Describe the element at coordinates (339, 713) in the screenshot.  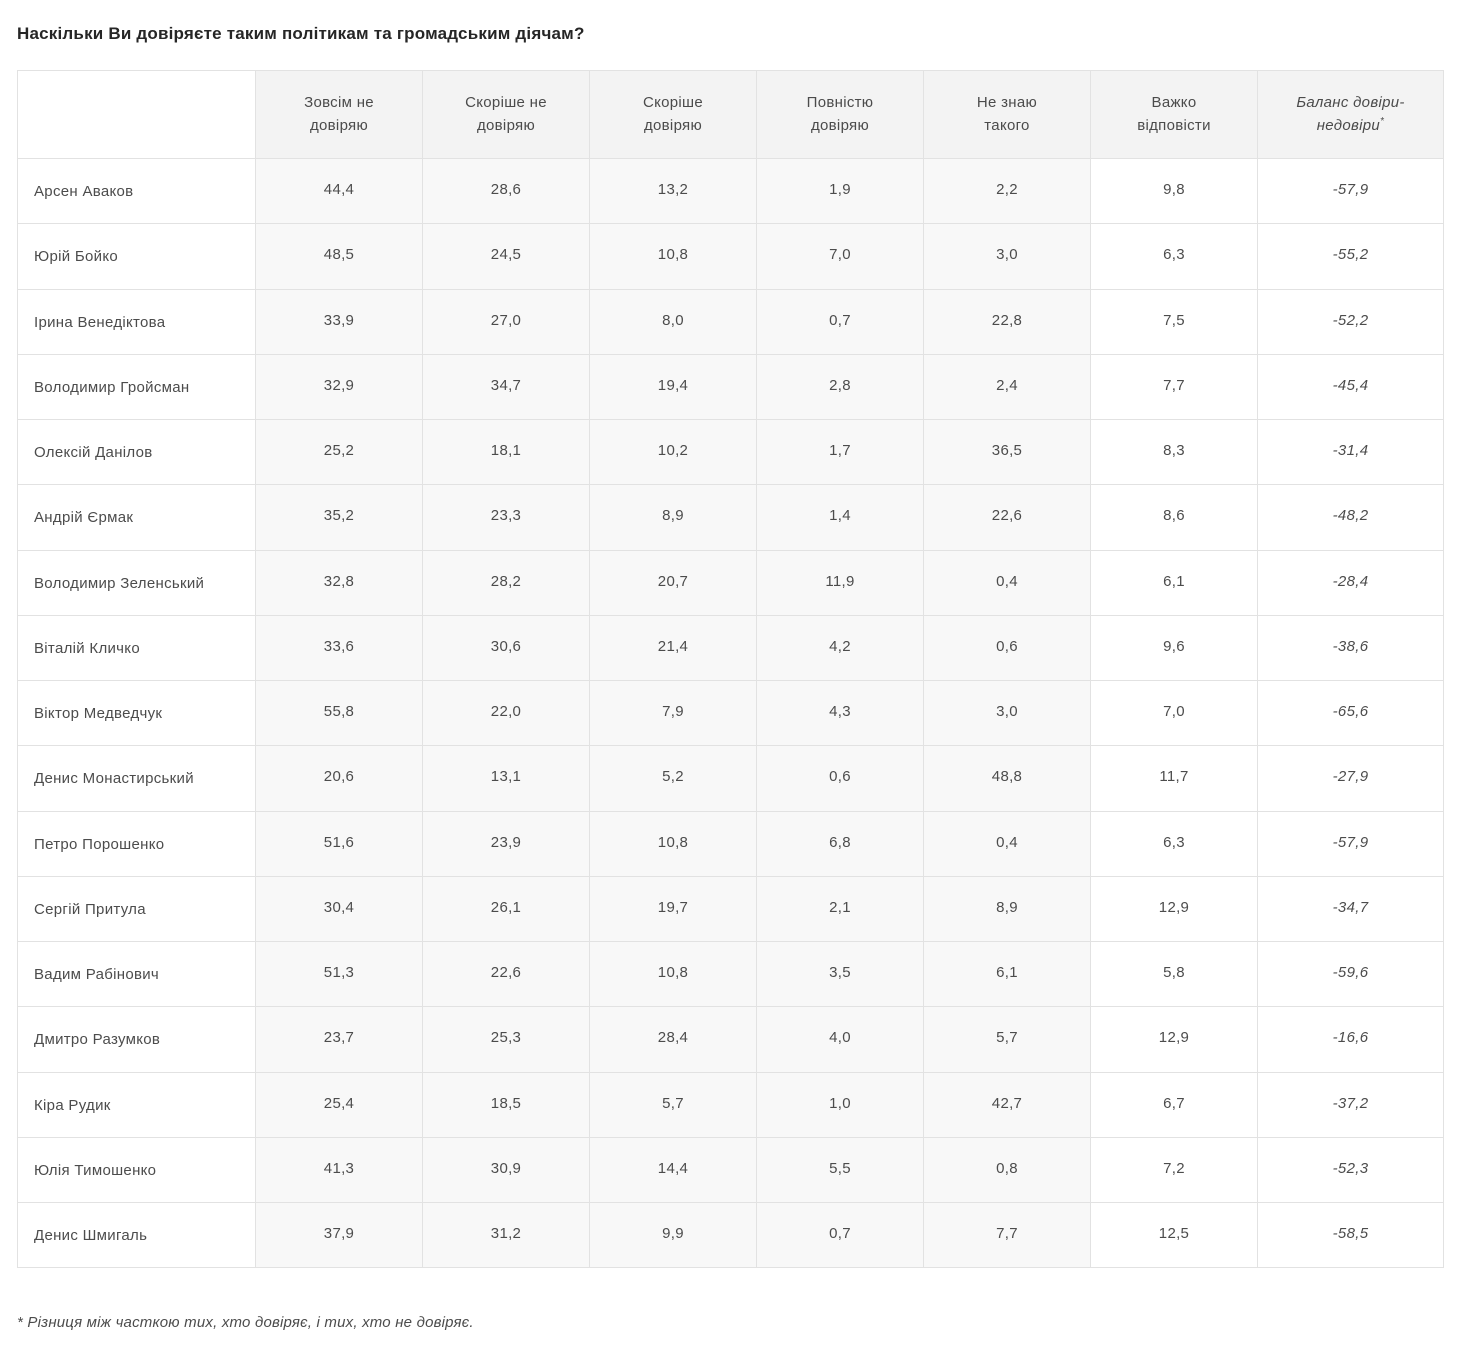
I see `value-cell: 55,8` at that location.